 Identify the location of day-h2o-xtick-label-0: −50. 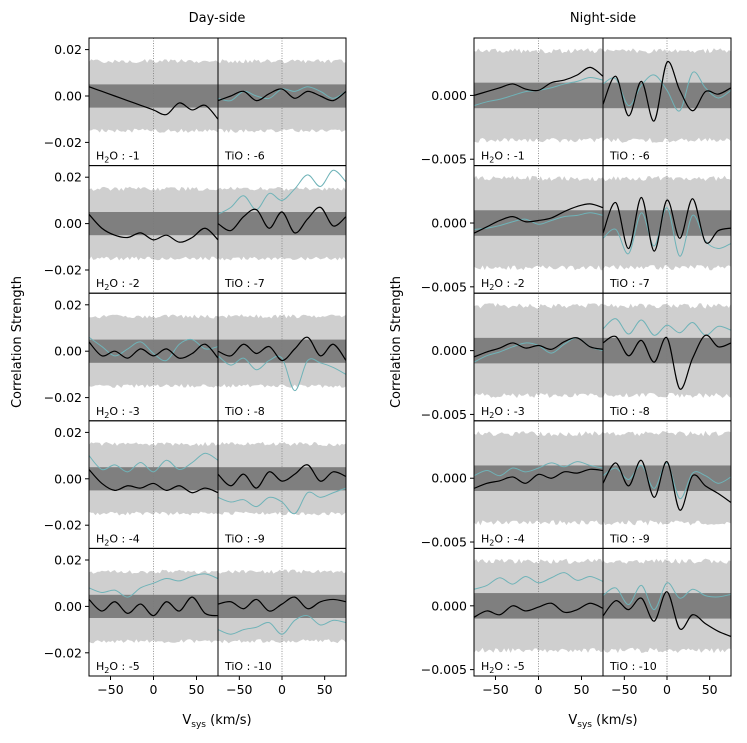
(110, 689).